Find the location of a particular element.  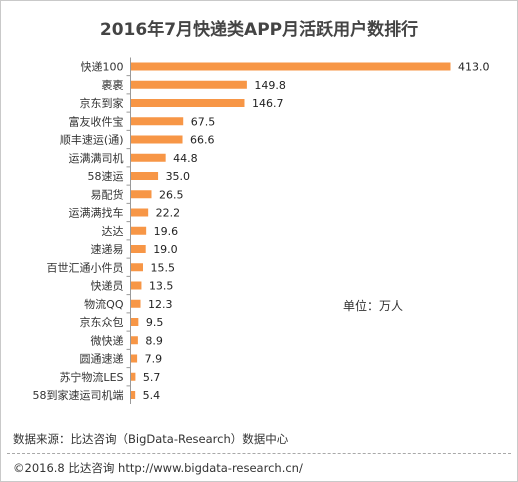

category-label: 京东到家 is located at coordinates (102, 103).